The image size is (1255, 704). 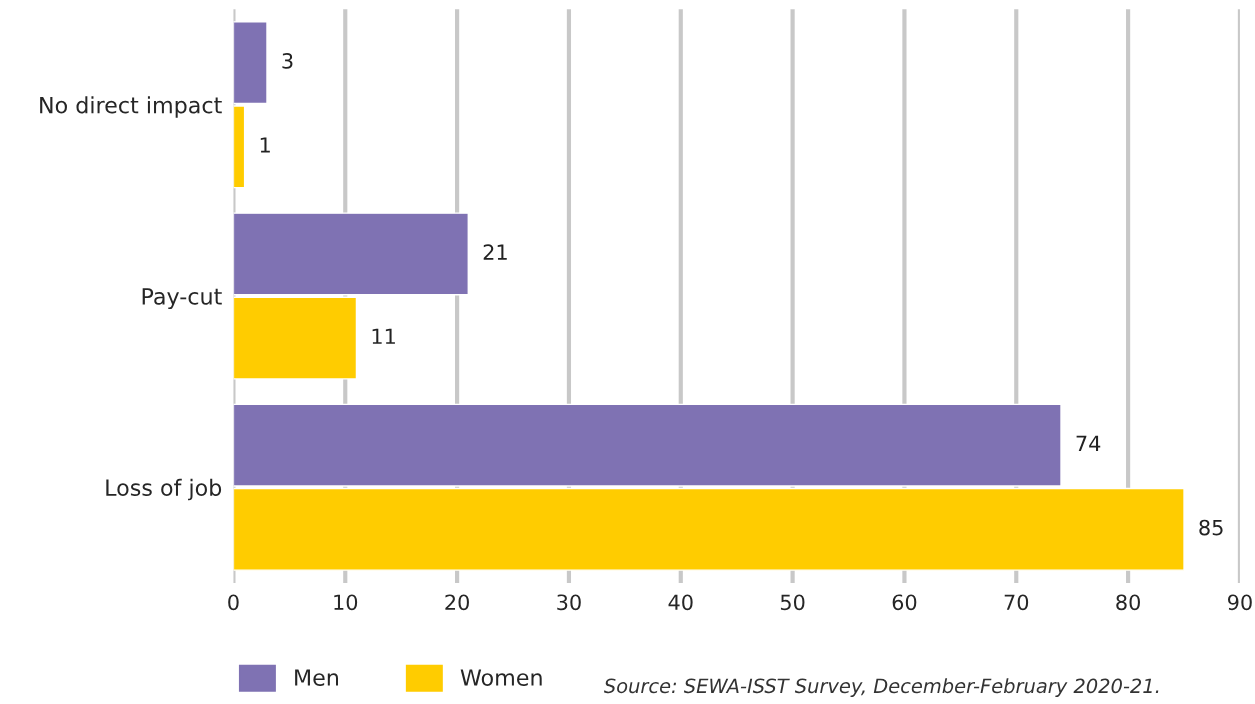 I want to click on x-tick-label: 20, so click(x=457, y=602).